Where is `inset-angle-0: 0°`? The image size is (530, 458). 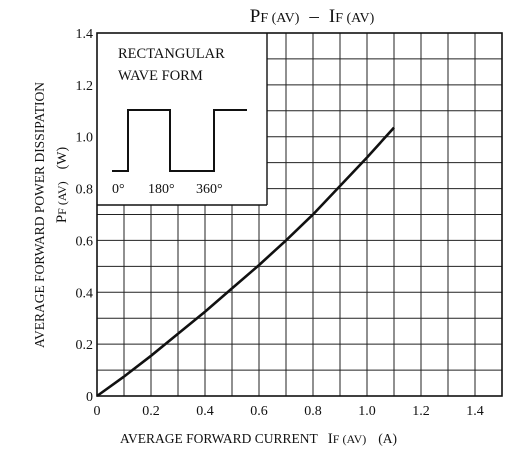
inset-angle-0: 0° is located at coordinates (118, 189).